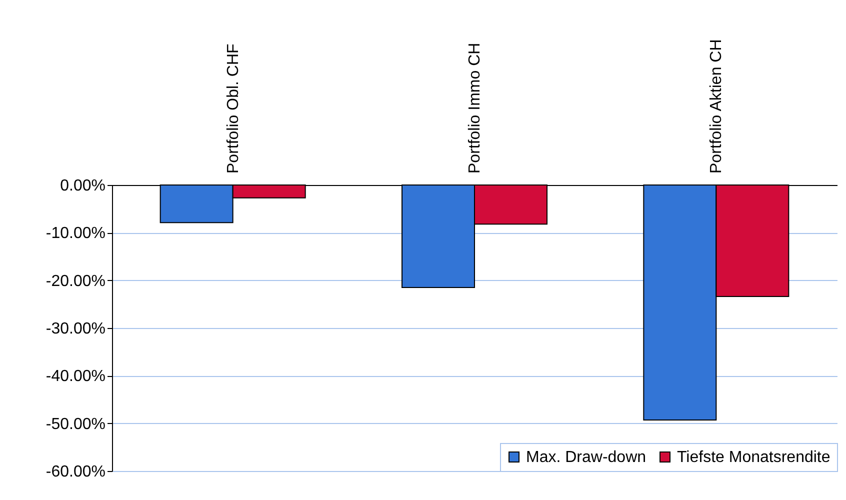  What do you see at coordinates (475, 108) in the screenshot?
I see `x-tick-label: Portfolio Immo CH` at bounding box center [475, 108].